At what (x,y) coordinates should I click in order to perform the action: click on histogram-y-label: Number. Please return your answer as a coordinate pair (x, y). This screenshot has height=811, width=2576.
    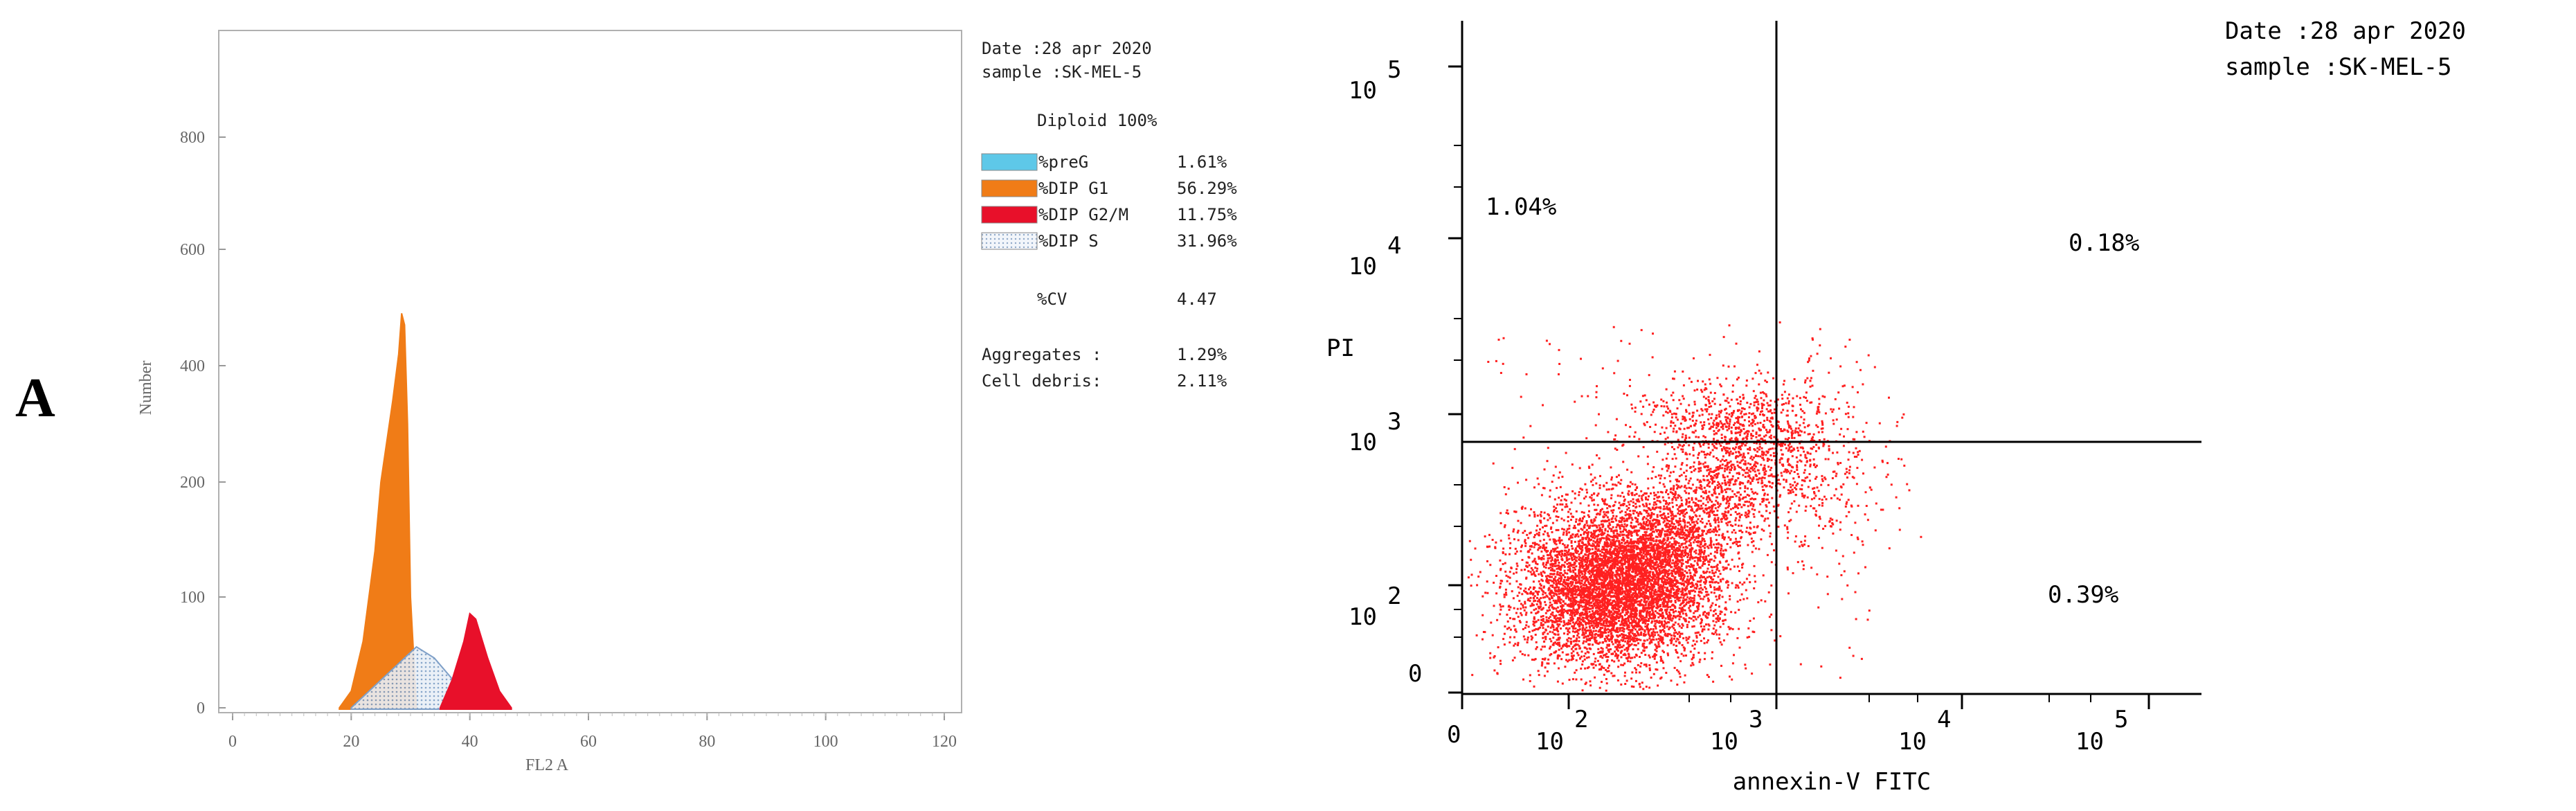
    Looking at the image, I should click on (146, 389).